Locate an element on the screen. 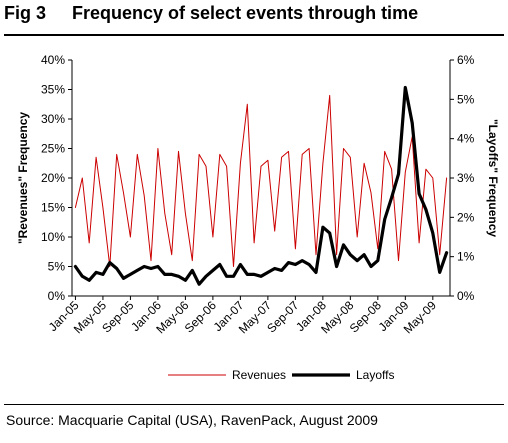 This screenshot has height=443, width=508. left-tick-label: 15% is located at coordinates (53, 208).